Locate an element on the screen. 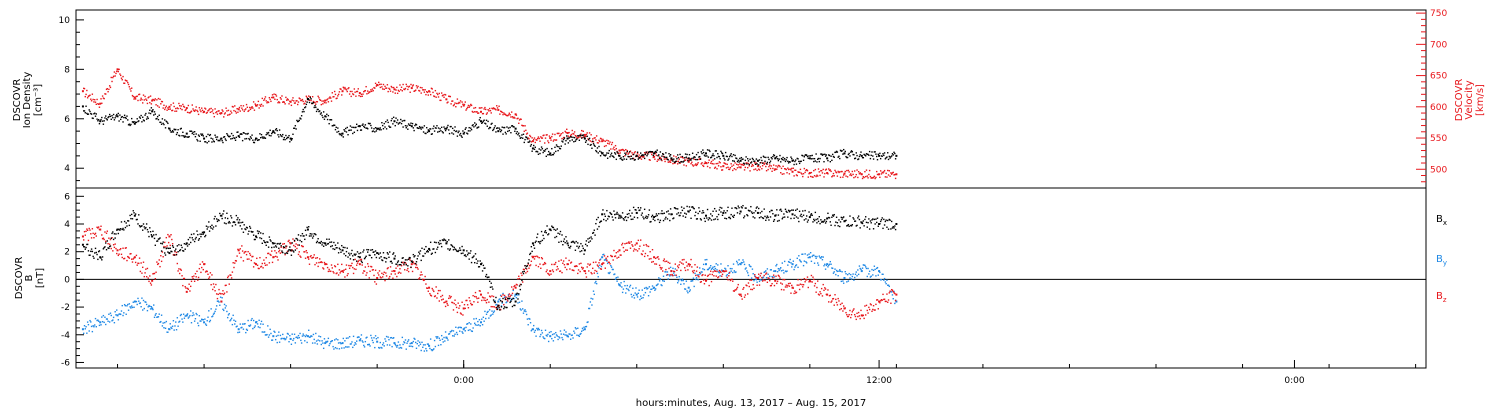 This screenshot has width=1500, height=410. top-left-tick-label: 4 is located at coordinates (67, 169).